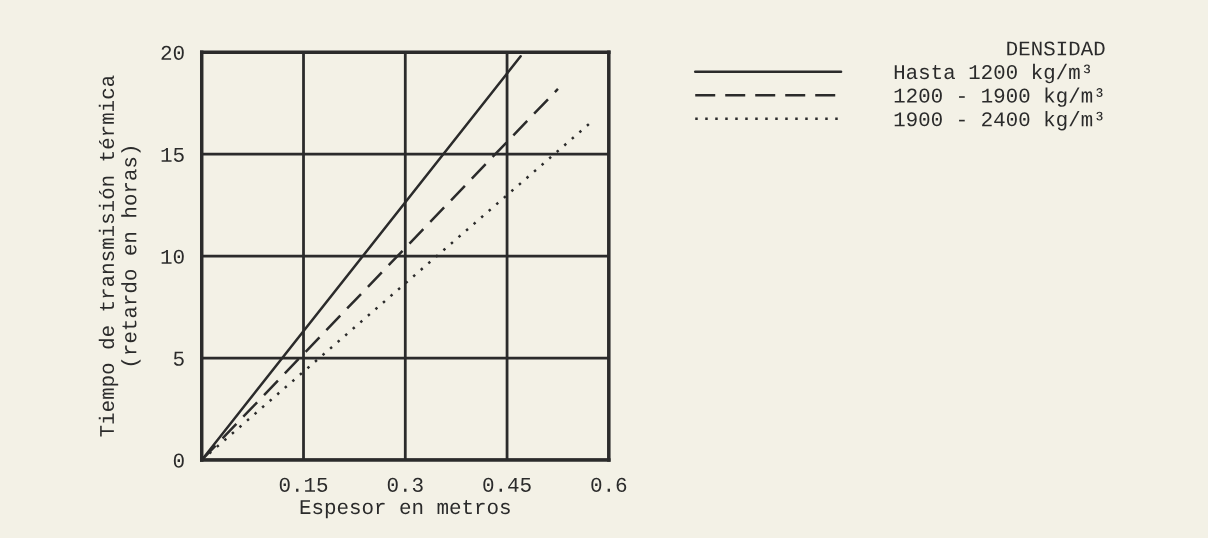 This screenshot has width=1208, height=538. What do you see at coordinates (178, 460) in the screenshot?
I see `y-tick-label: 0` at bounding box center [178, 460].